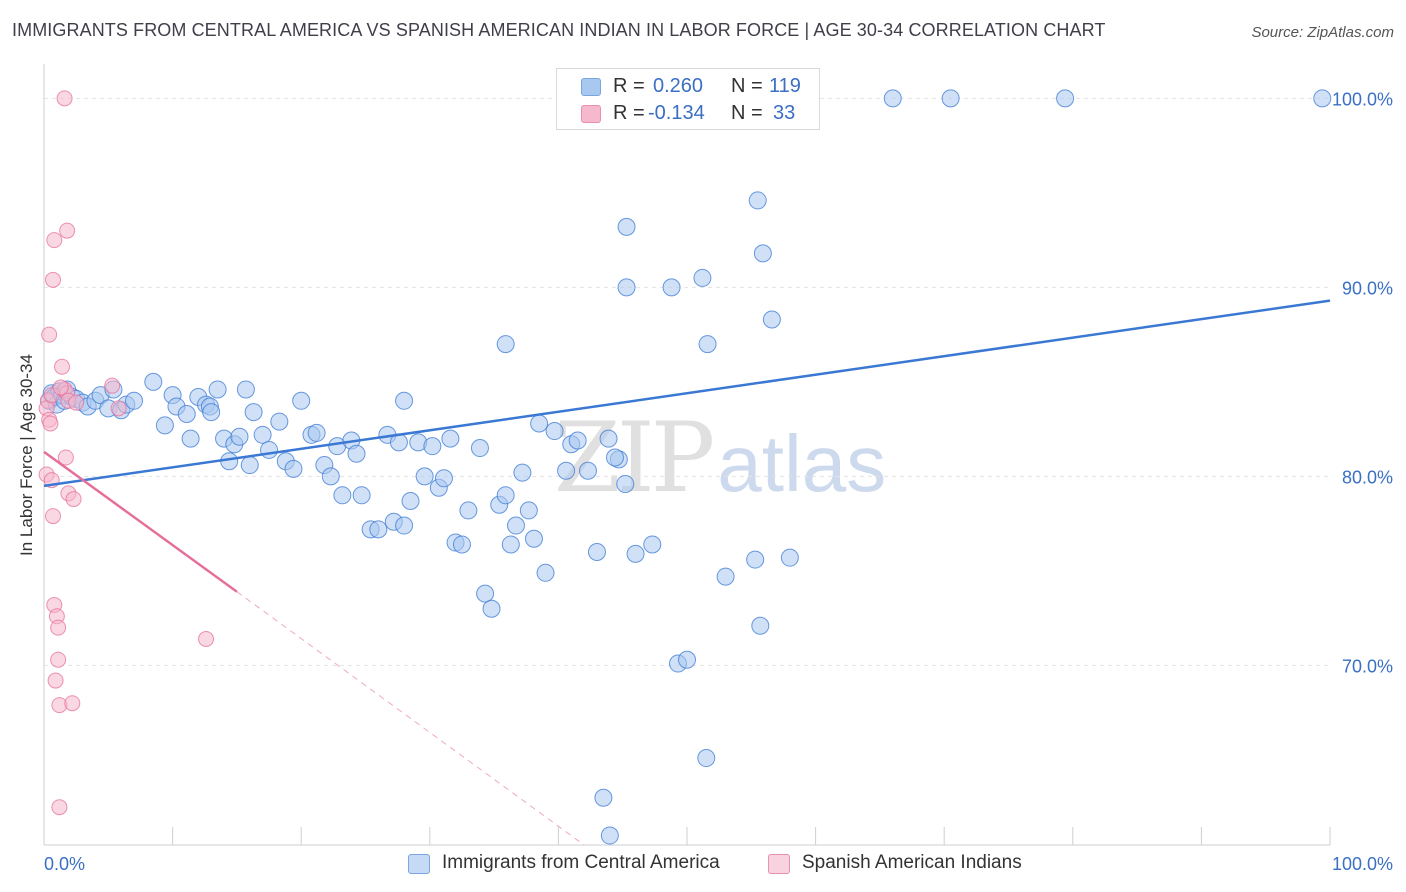  Describe the element at coordinates (581, 862) in the screenshot. I see `bottom-legend-label-blue: Immigrants from Central America` at that location.